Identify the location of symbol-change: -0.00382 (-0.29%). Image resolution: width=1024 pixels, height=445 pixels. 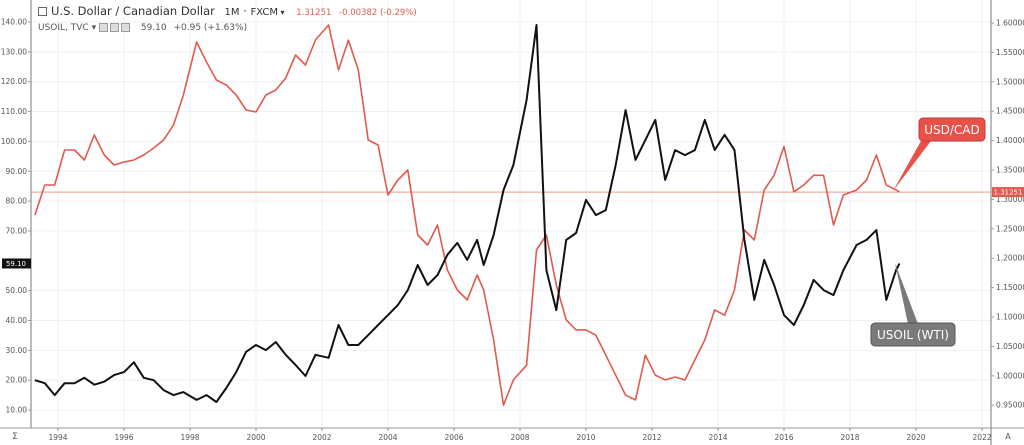
(378, 13).